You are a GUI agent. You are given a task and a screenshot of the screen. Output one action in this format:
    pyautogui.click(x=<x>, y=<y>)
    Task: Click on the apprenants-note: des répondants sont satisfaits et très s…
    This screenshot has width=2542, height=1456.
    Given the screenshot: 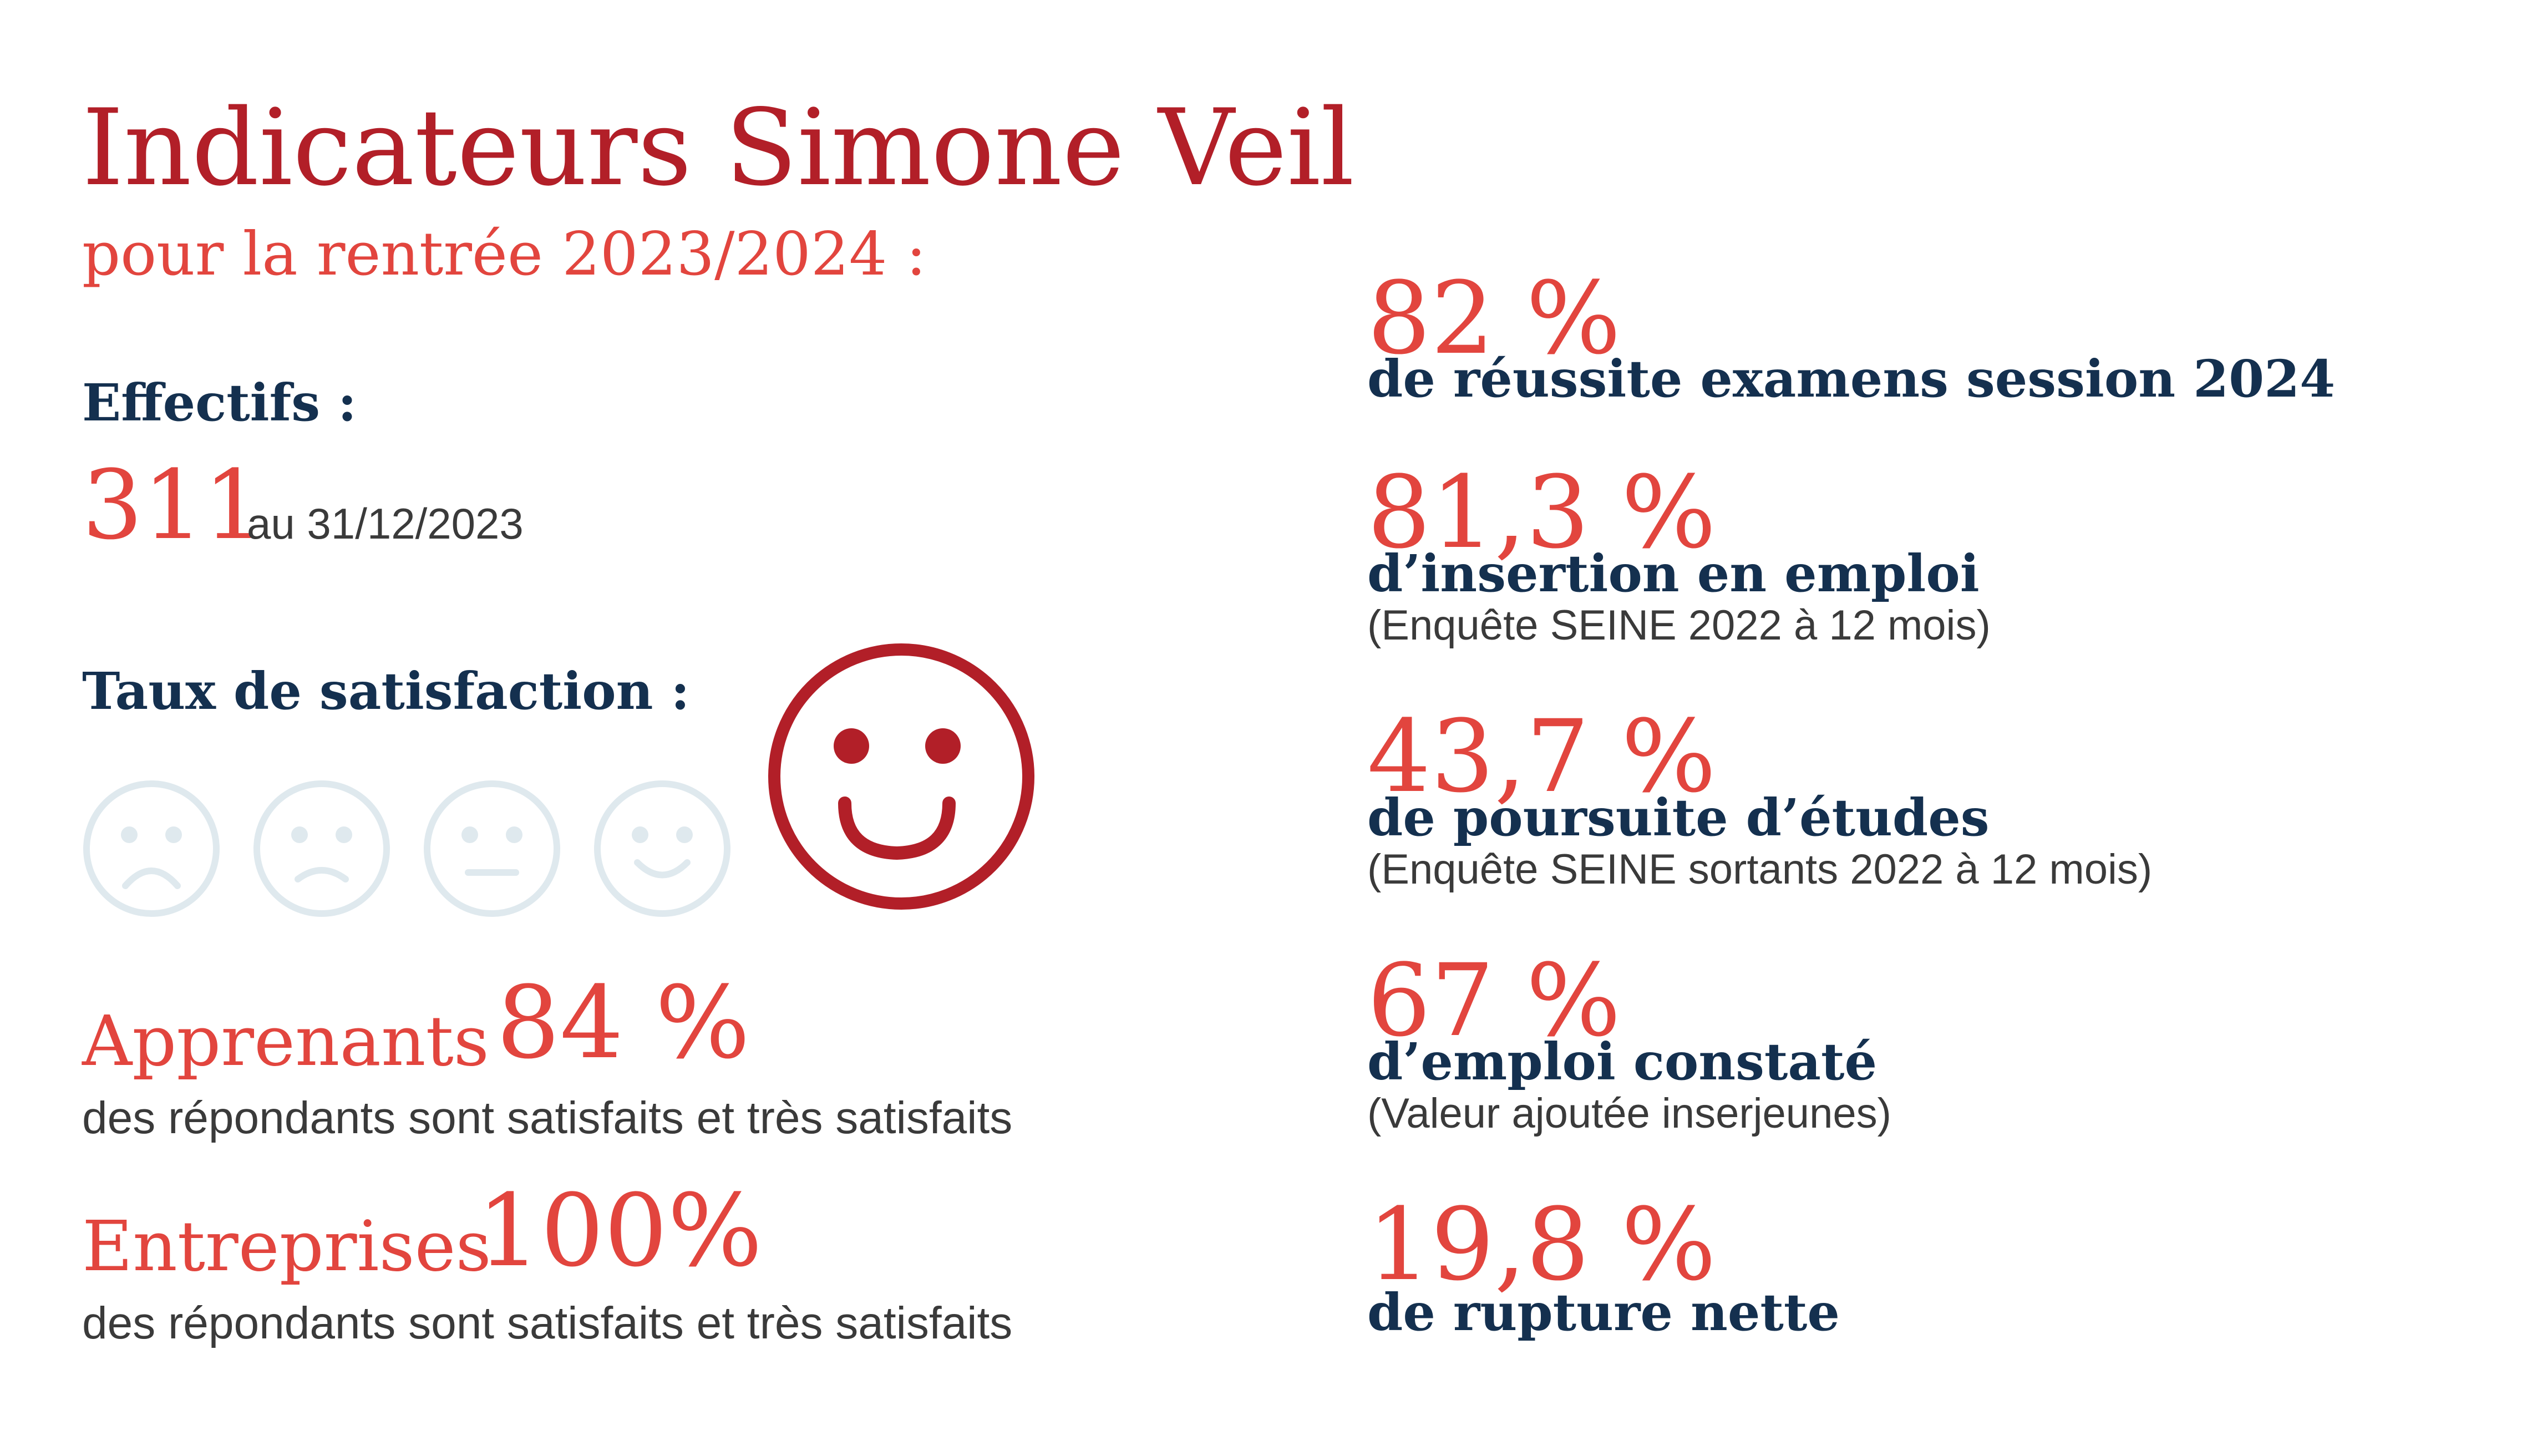 What is the action you would take?
    pyautogui.click(x=547, y=1118)
    